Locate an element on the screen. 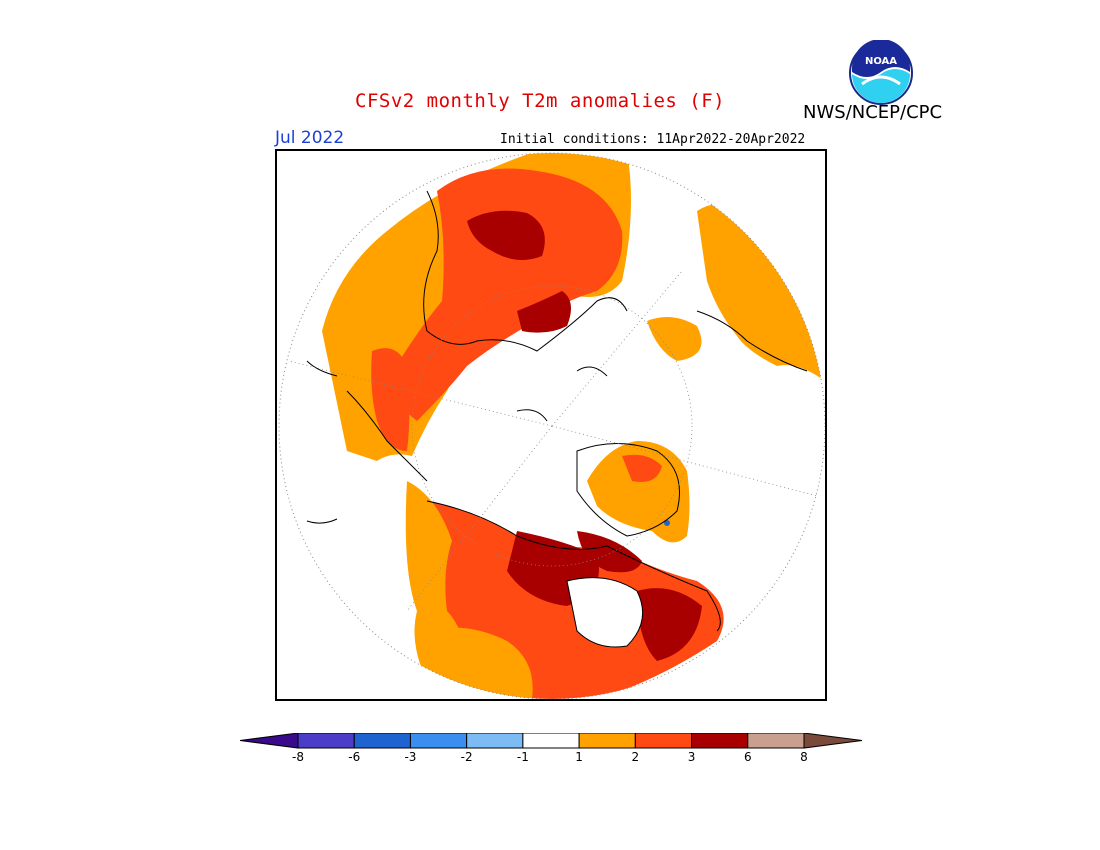 The height and width of the screenshot is (850, 1100). colorbar-tick-label: -3 is located at coordinates (410, 757).